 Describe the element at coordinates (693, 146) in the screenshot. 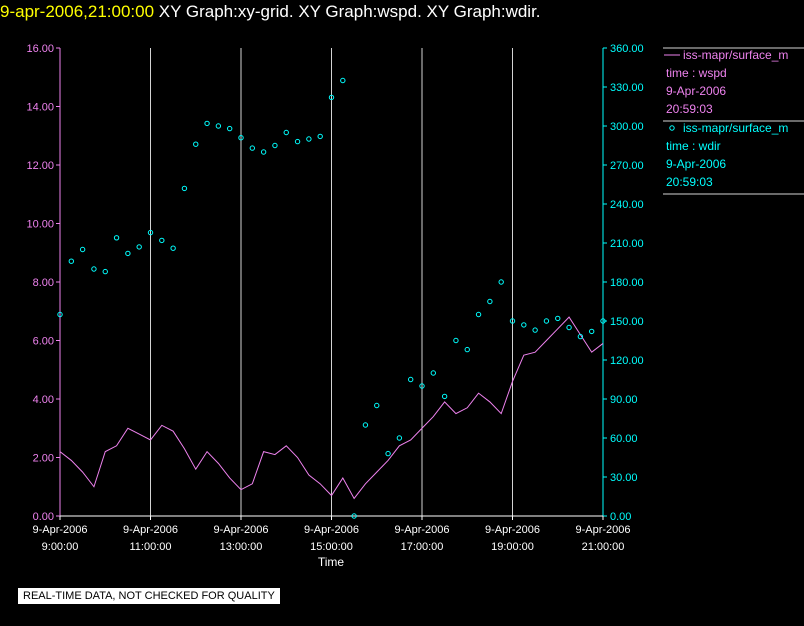

I see `legend-text-wdir: time : wdir` at that location.